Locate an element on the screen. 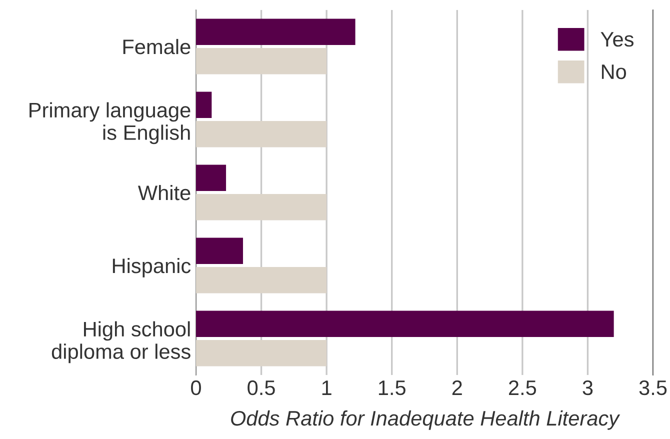  x-tick-label: 3 is located at coordinates (587, 388).